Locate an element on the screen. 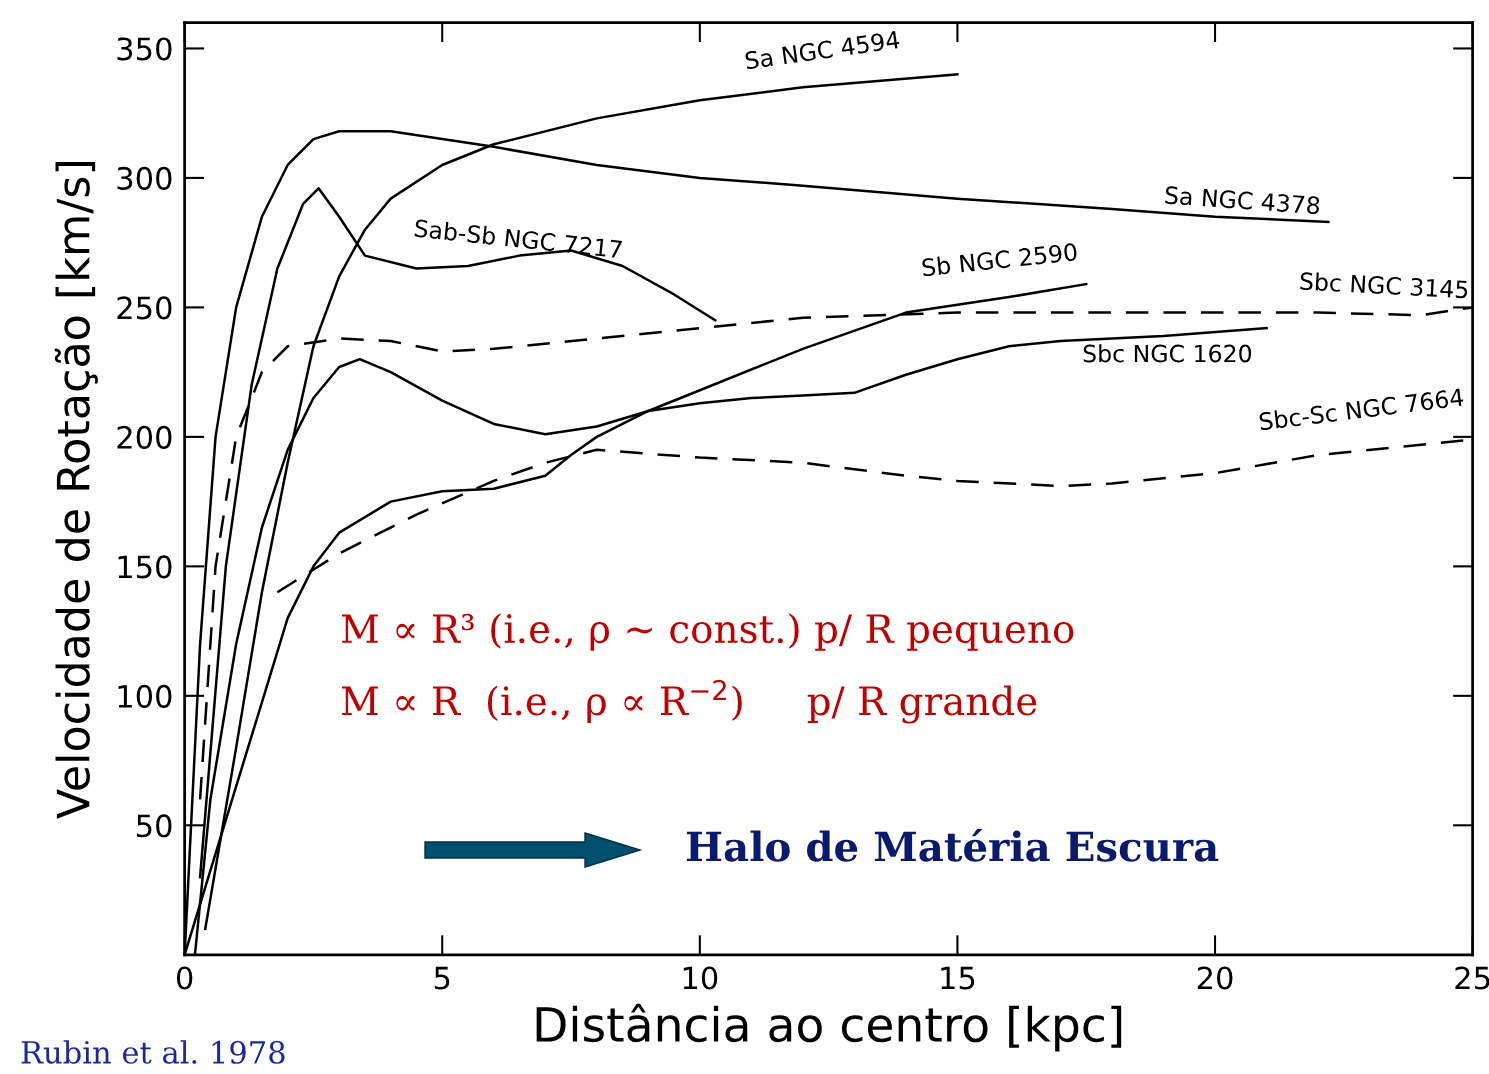 This screenshot has height=1074, width=1489. text: Sa NGC 4594 is located at coordinates (822, 50).